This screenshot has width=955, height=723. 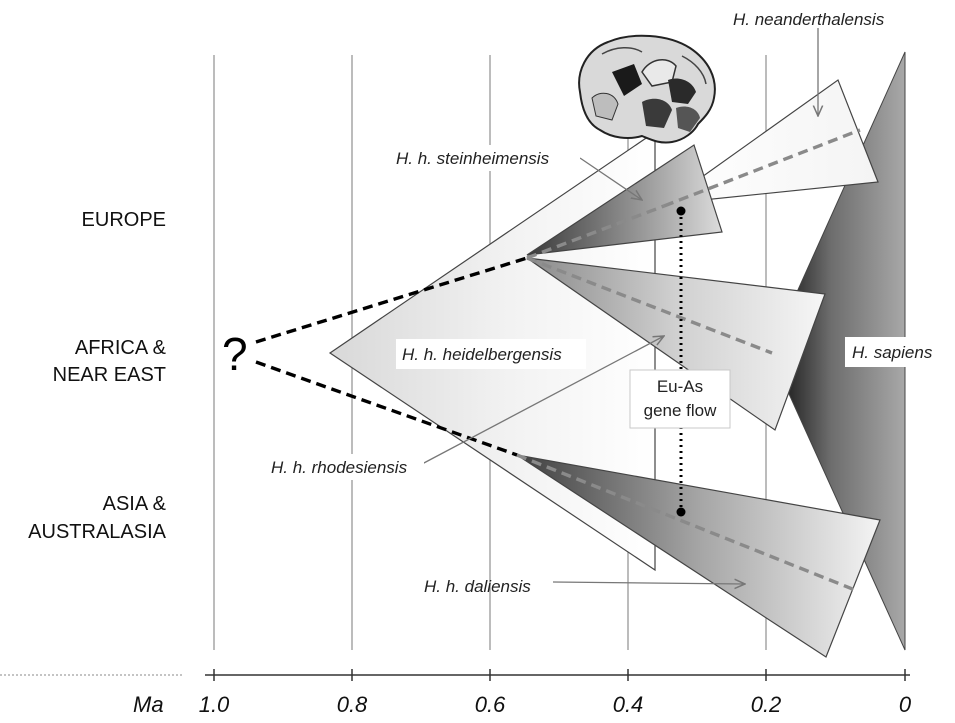 What do you see at coordinates (809, 19) in the screenshot?
I see `neanderthalensis-label: H. neanderthalensis` at bounding box center [809, 19].